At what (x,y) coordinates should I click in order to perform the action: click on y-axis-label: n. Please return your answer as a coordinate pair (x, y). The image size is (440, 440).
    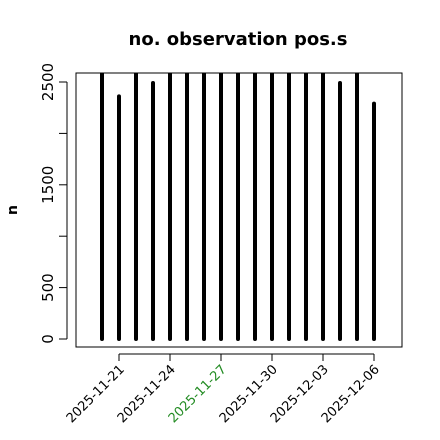
    Looking at the image, I should click on (13, 210).